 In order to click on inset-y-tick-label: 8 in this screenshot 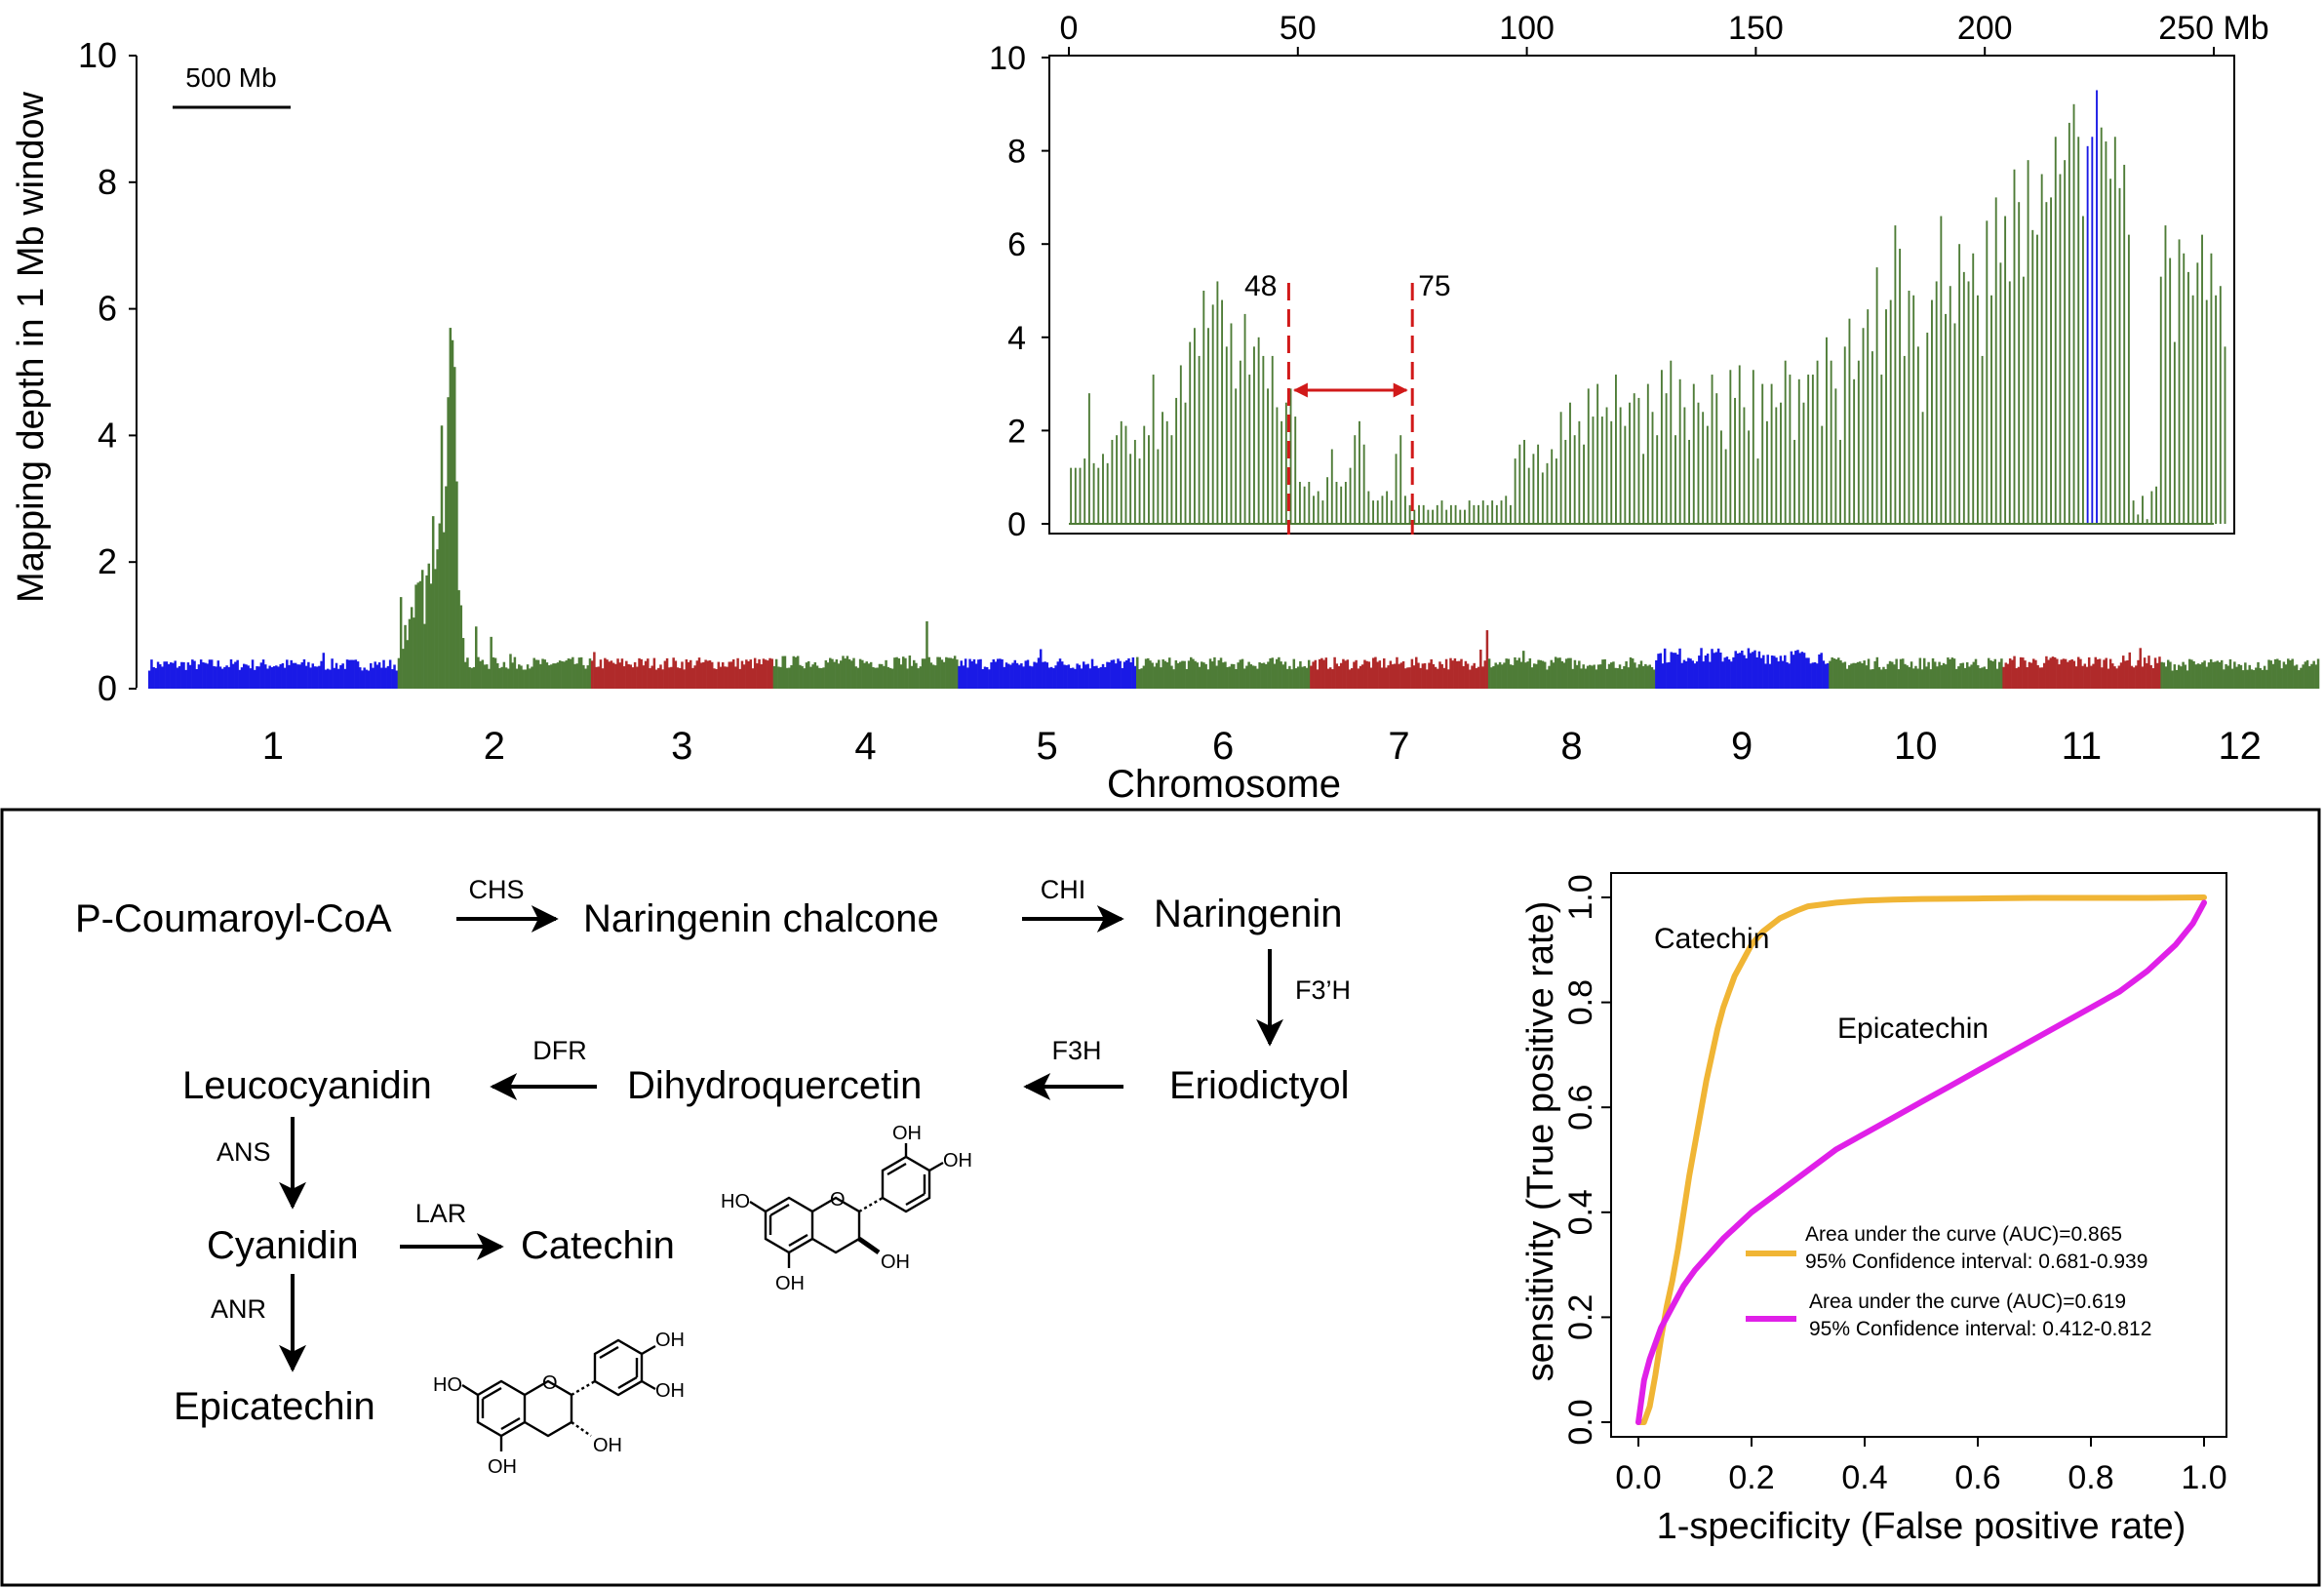, I will do `click(1016, 152)`.